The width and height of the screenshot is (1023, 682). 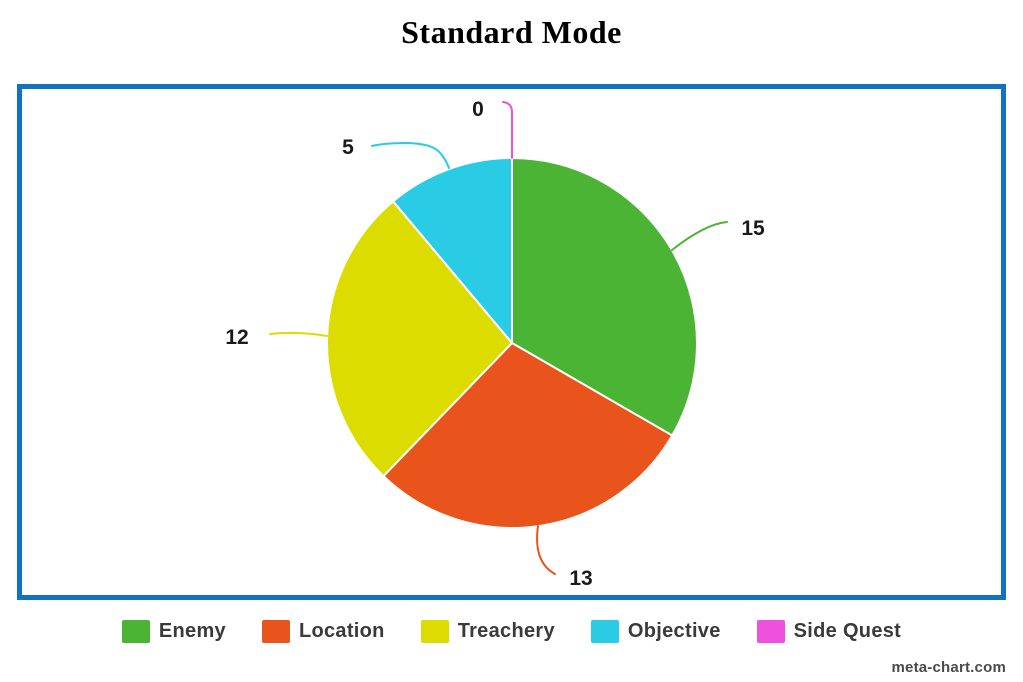 What do you see at coordinates (275, 631) in the screenshot?
I see `legend-swatch-location` at bounding box center [275, 631].